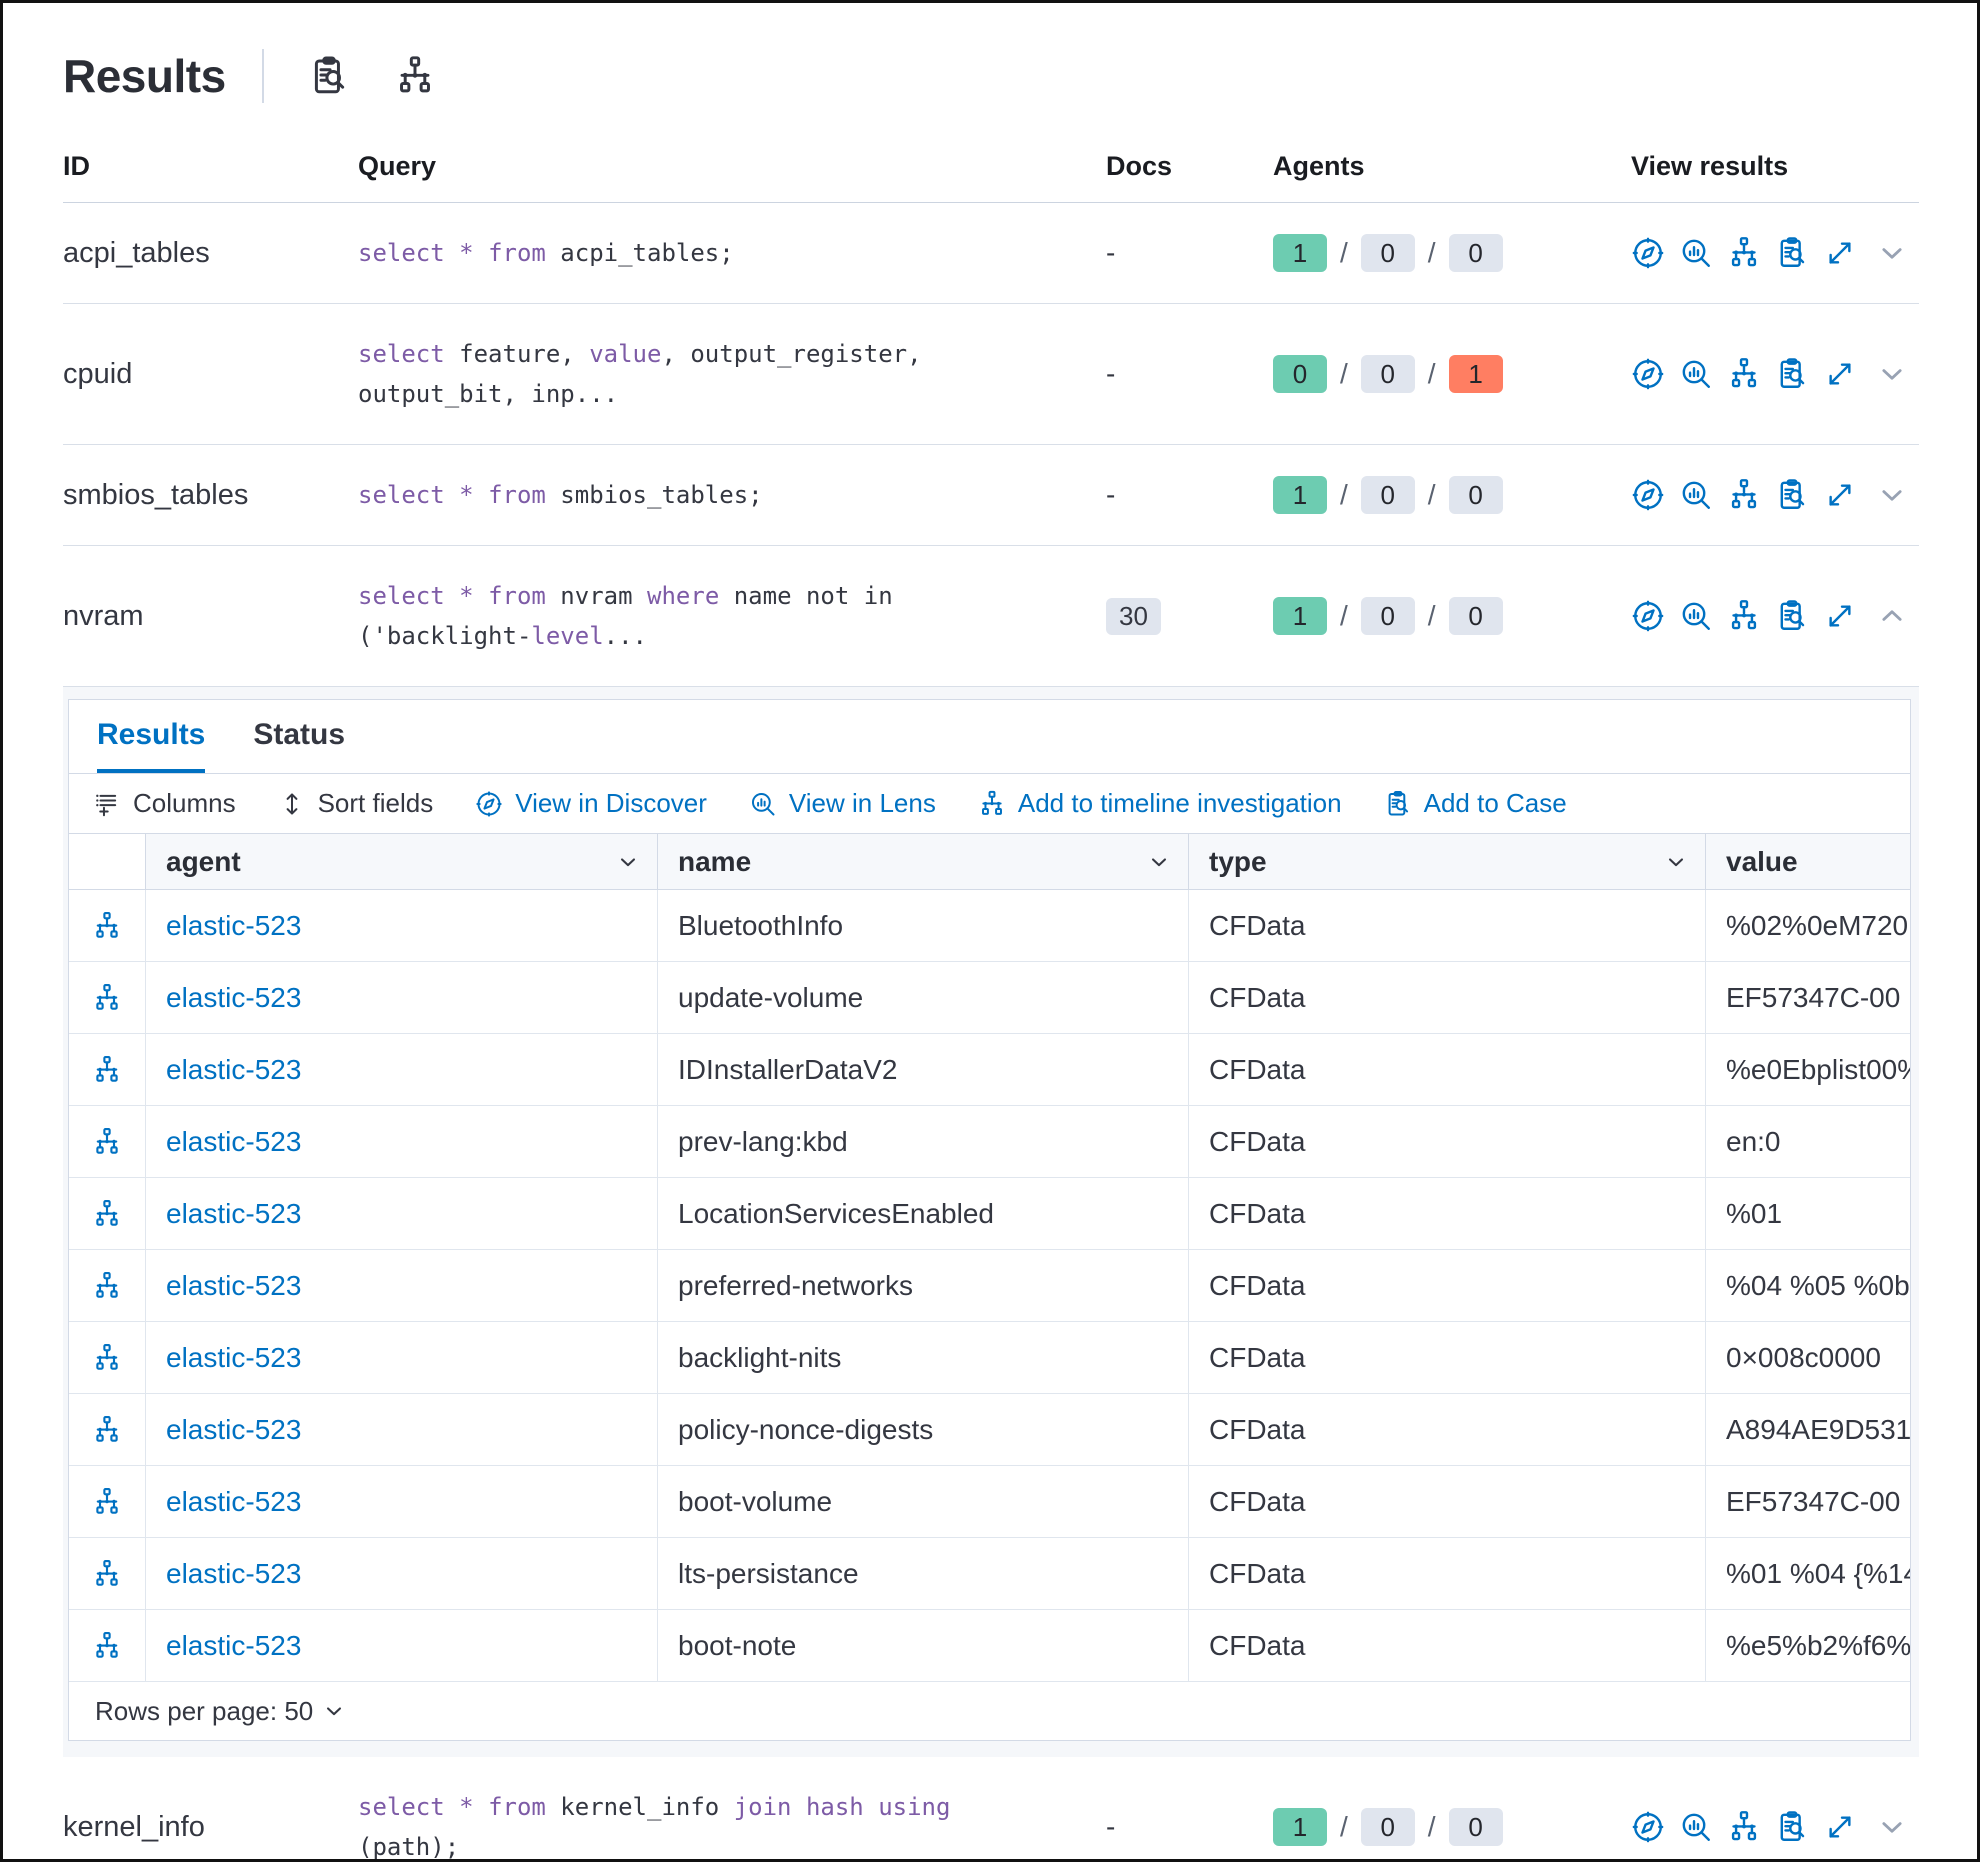 Image resolution: width=1980 pixels, height=1862 pixels. I want to click on tab-results: Results, so click(151, 736).